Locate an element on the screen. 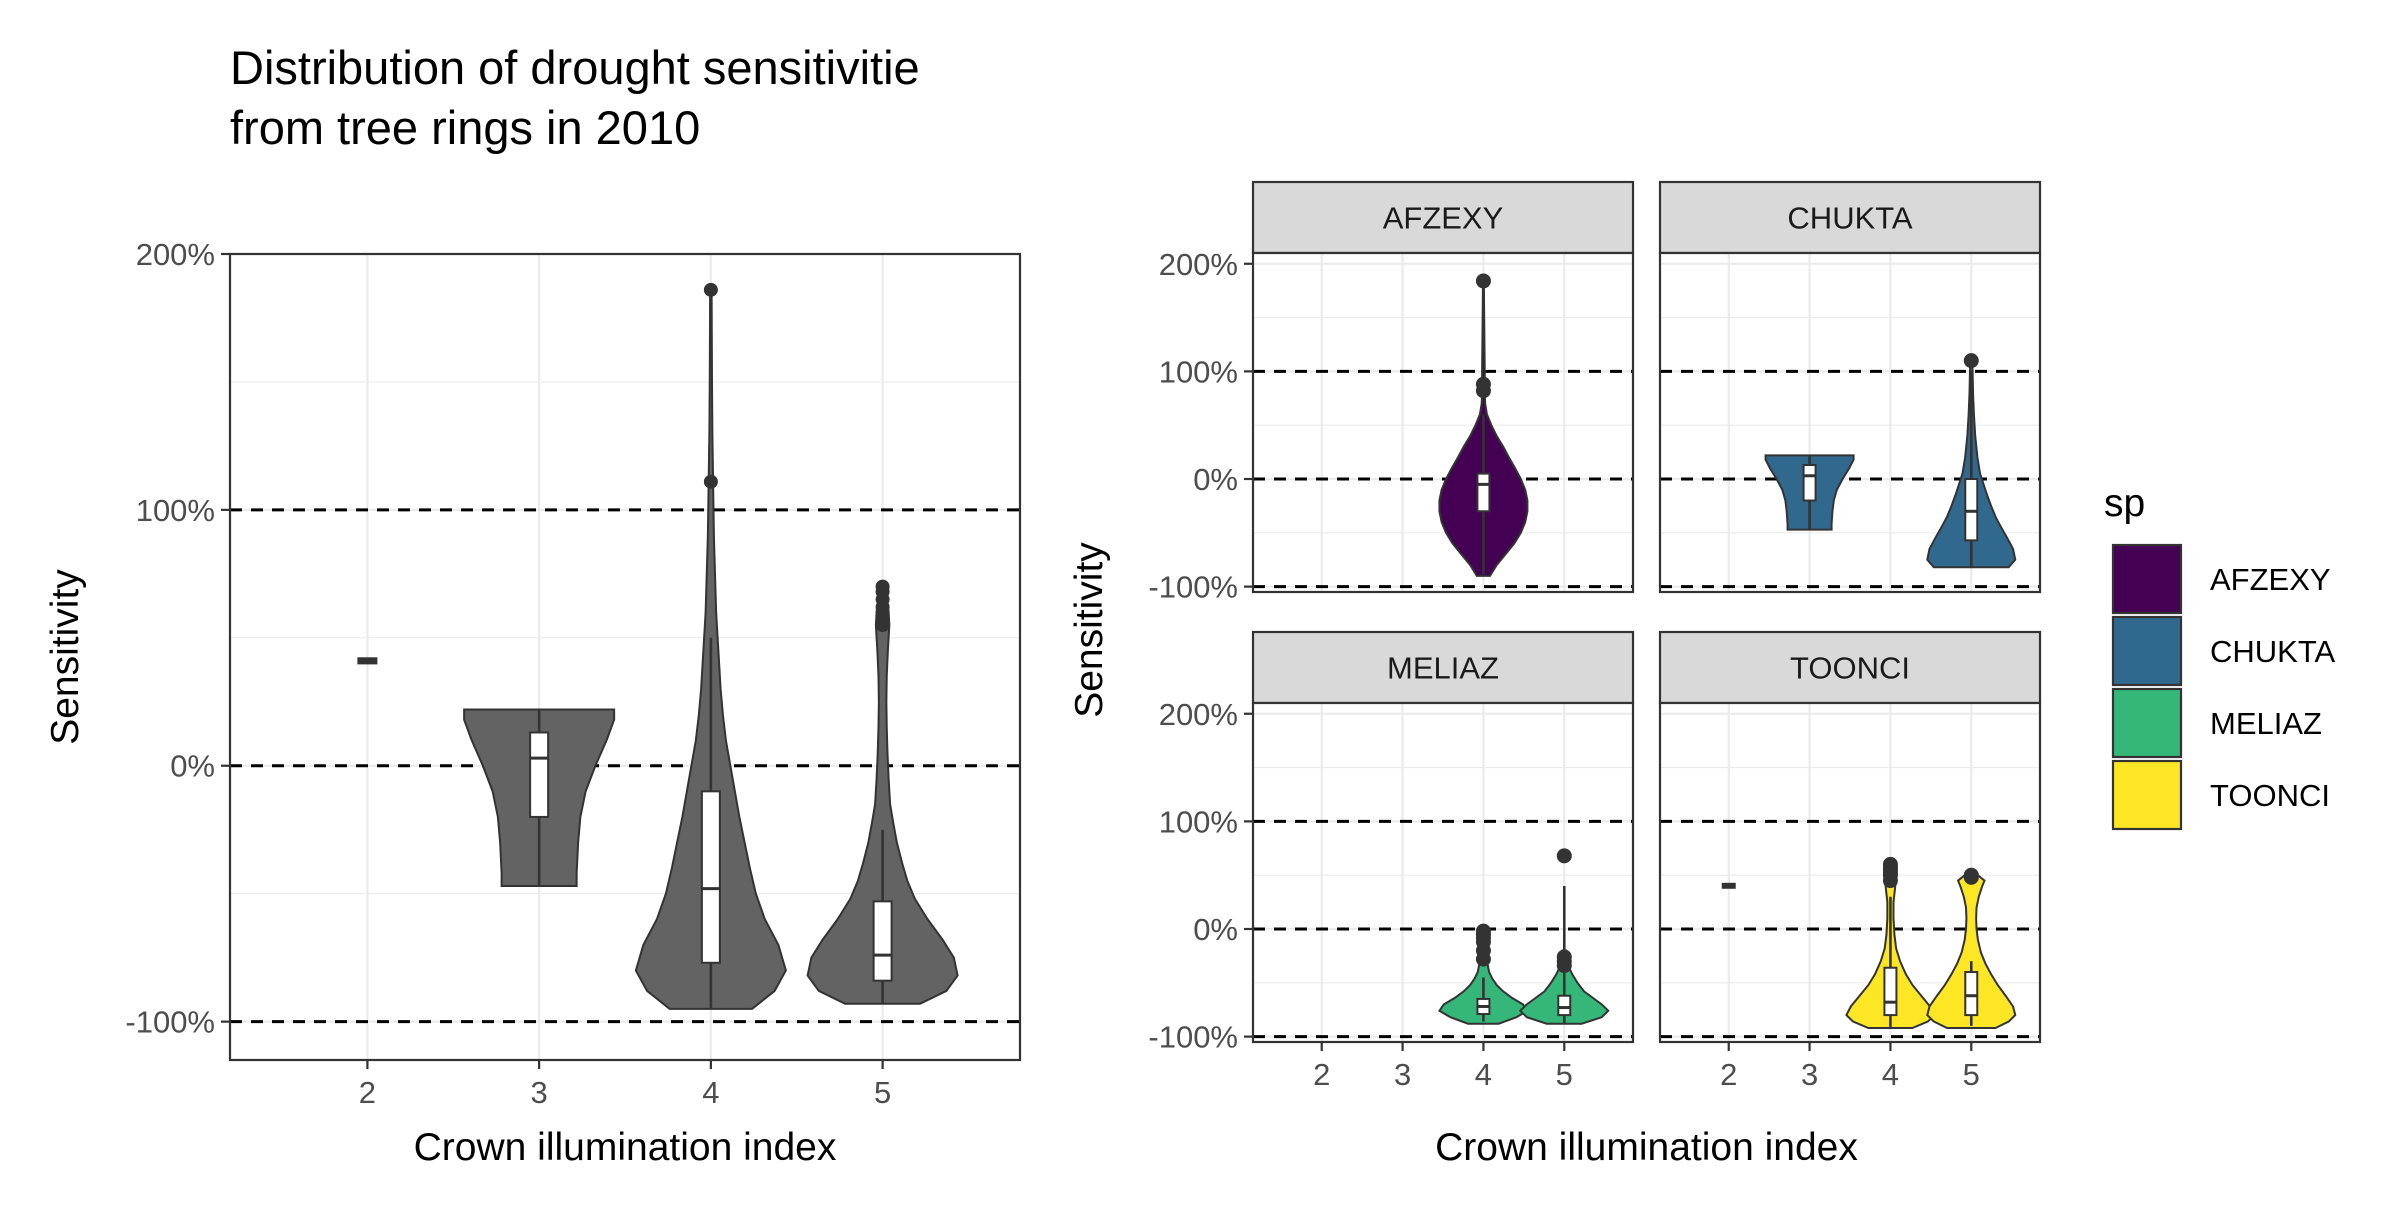  facet-strip-label-CHUKTA: CHUKTA is located at coordinates (1849, 218).